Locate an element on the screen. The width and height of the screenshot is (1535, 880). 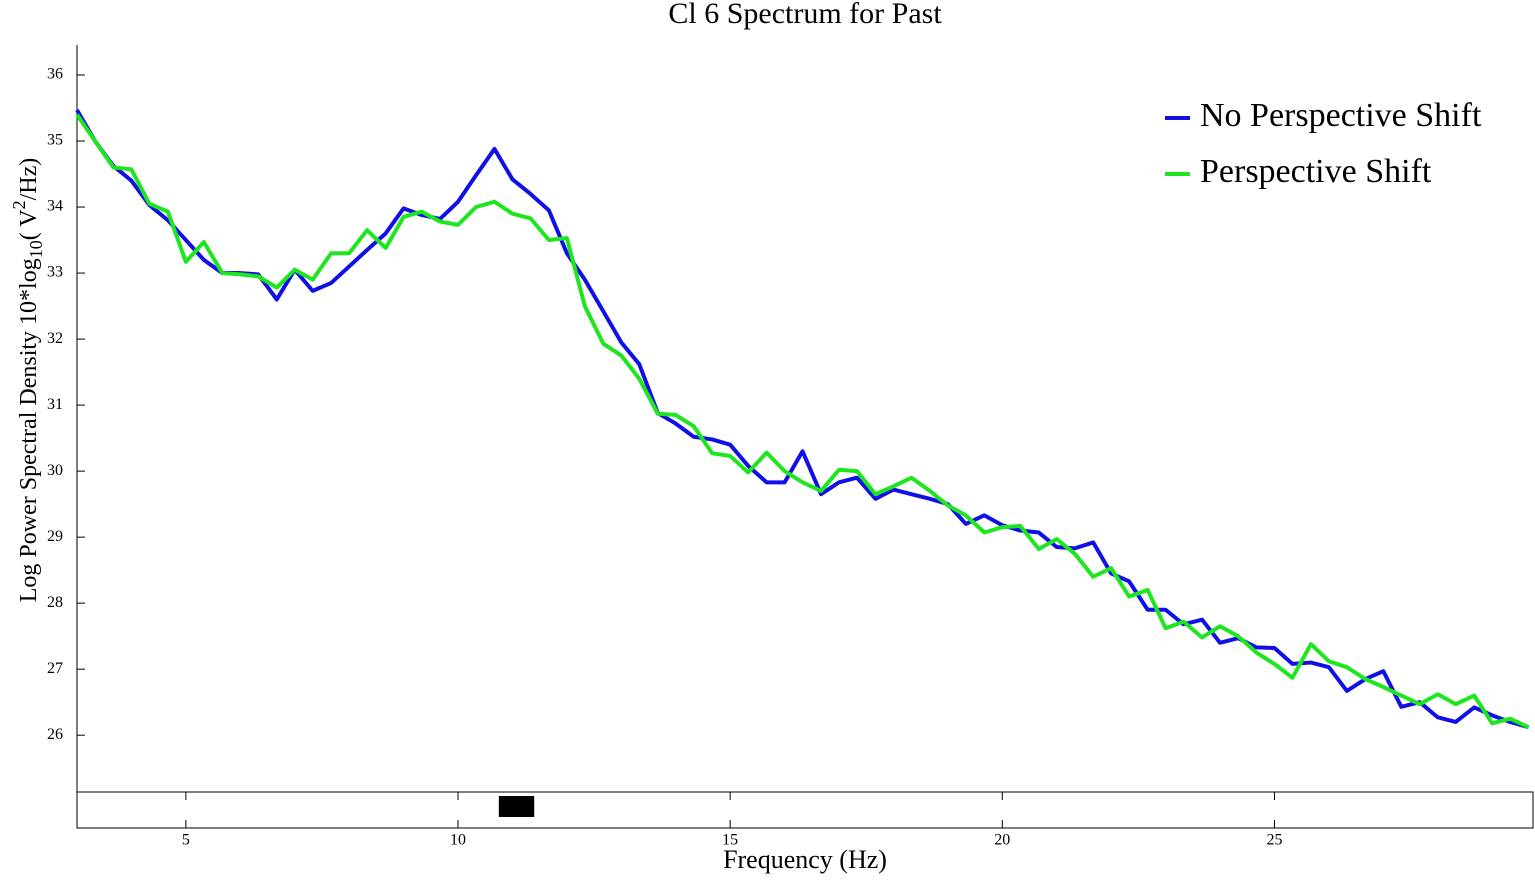
y-tick-label: 35 is located at coordinates (55, 140).